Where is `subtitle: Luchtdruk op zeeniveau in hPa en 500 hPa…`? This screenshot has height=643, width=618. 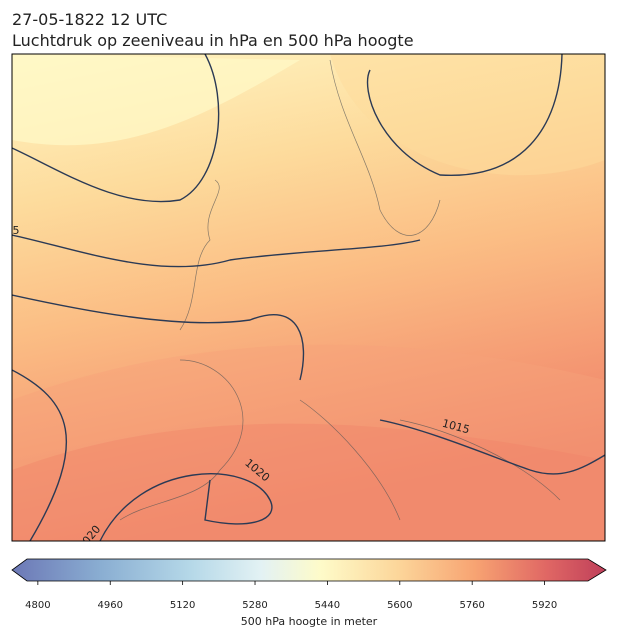 subtitle: Luchtdruk op zeeniveau in hPa en 500 hPa… is located at coordinates (213, 40).